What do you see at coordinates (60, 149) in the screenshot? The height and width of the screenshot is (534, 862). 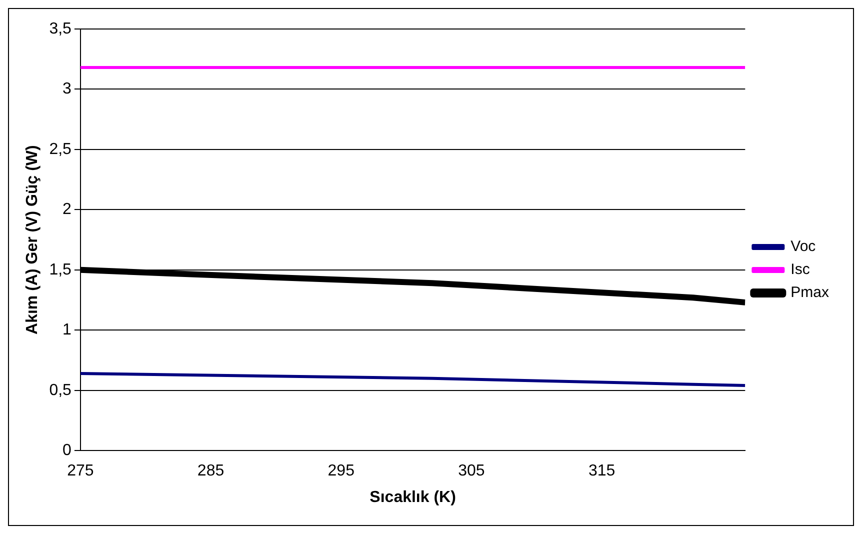 I see `y-tick-label: 2,5` at bounding box center [60, 149].